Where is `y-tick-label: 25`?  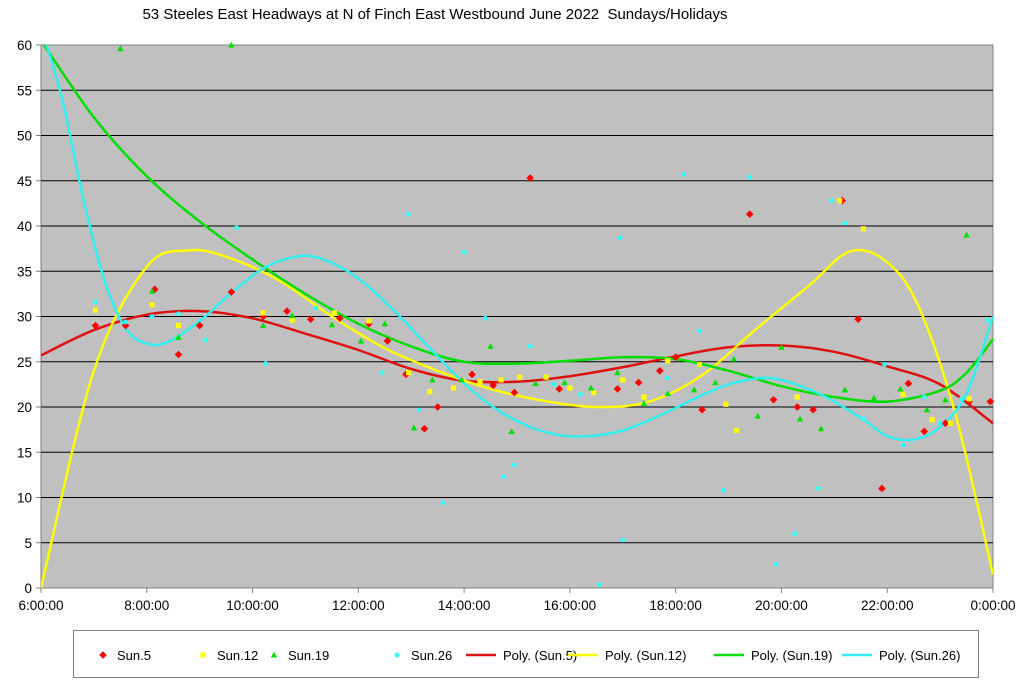
y-tick-label: 25 is located at coordinates (24, 362).